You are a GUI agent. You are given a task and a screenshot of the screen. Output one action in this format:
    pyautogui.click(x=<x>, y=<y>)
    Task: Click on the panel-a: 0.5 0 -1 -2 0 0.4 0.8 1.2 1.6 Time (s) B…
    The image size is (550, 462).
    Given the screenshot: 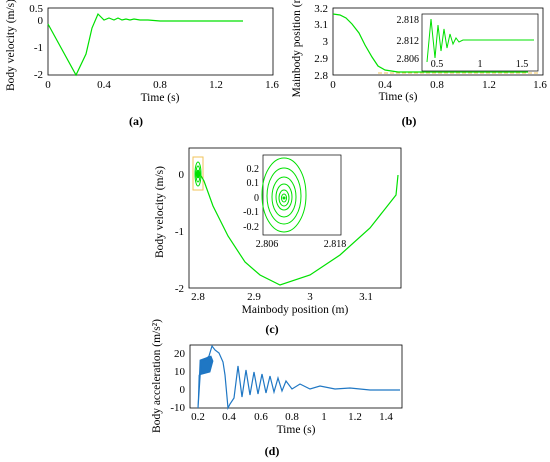 What is the action you would take?
    pyautogui.click(x=142, y=64)
    